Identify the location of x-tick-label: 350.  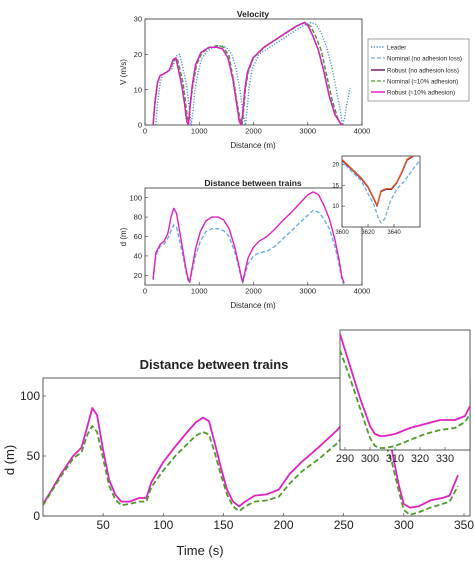
(464, 525).